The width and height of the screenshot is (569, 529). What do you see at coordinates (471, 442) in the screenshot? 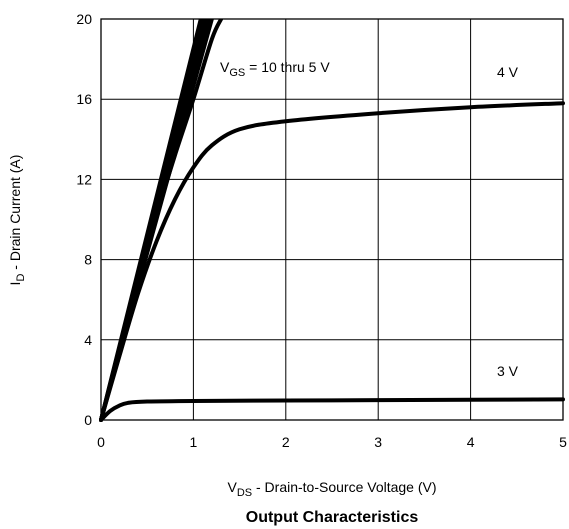
I see `x-tick-label: 4` at bounding box center [471, 442].